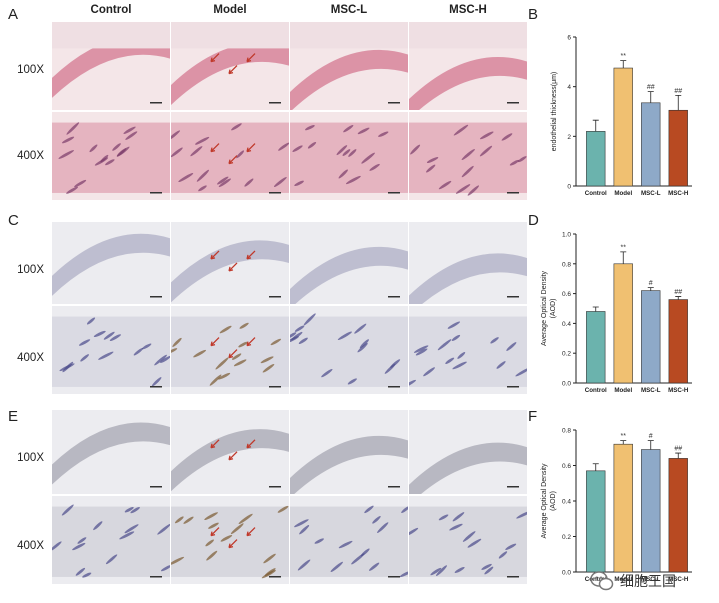 The width and height of the screenshot is (719, 603). Describe the element at coordinates (569, 38) in the screenshot. I see `y-tick-label: 6` at that location.